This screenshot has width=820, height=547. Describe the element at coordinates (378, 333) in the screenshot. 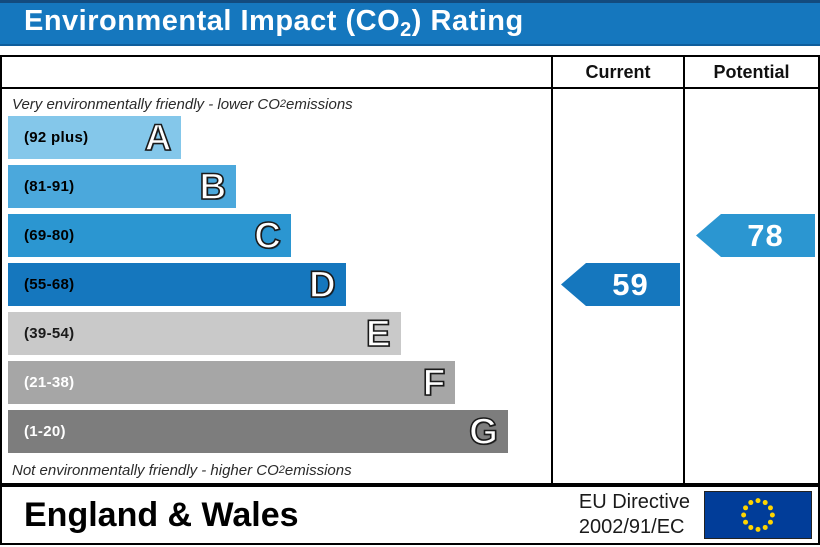

I see `band-letter: E` at that location.